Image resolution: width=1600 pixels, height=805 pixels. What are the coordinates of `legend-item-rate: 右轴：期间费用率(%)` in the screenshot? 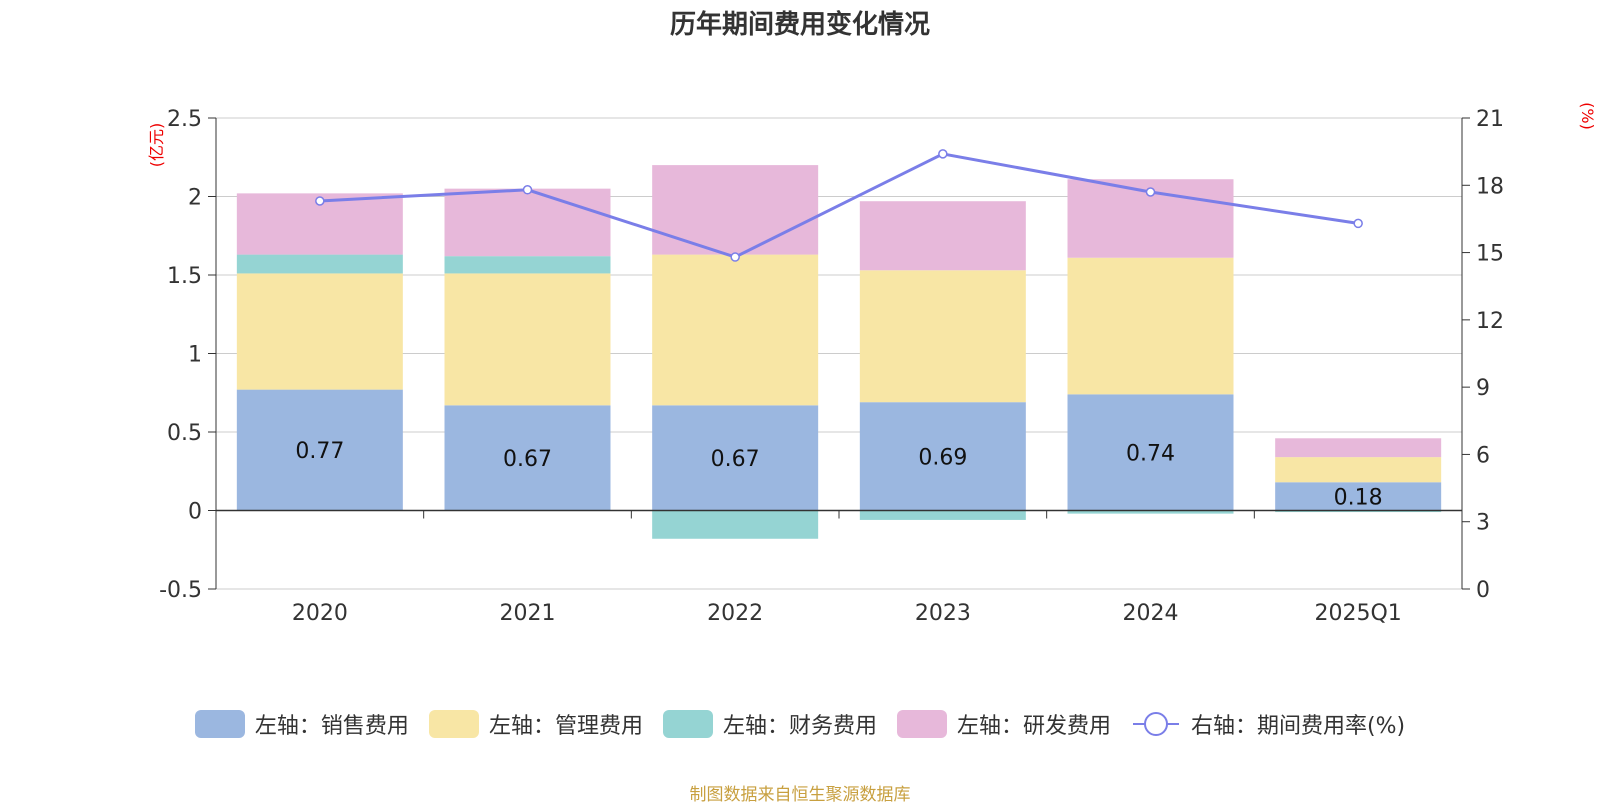 It's located at (1268, 724).